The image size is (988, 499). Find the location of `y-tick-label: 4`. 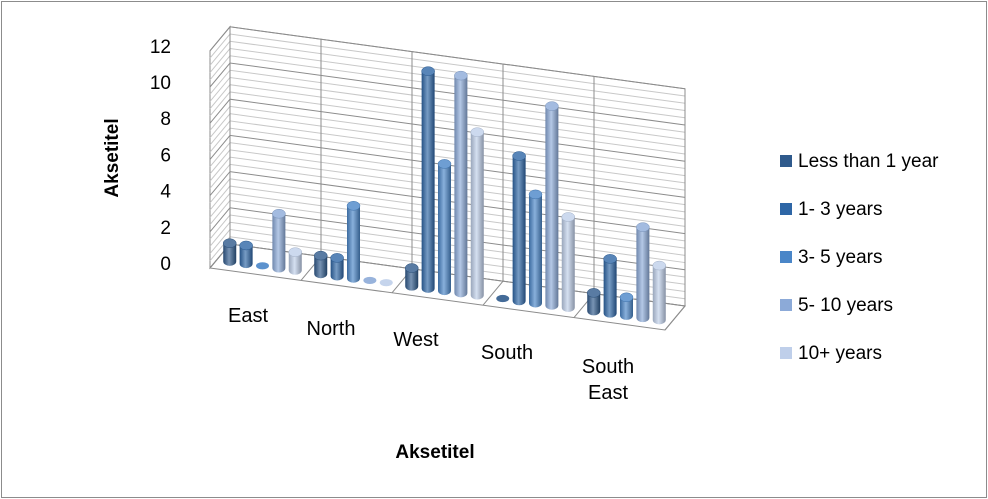

y-tick-label: 4 is located at coordinates (165, 192).